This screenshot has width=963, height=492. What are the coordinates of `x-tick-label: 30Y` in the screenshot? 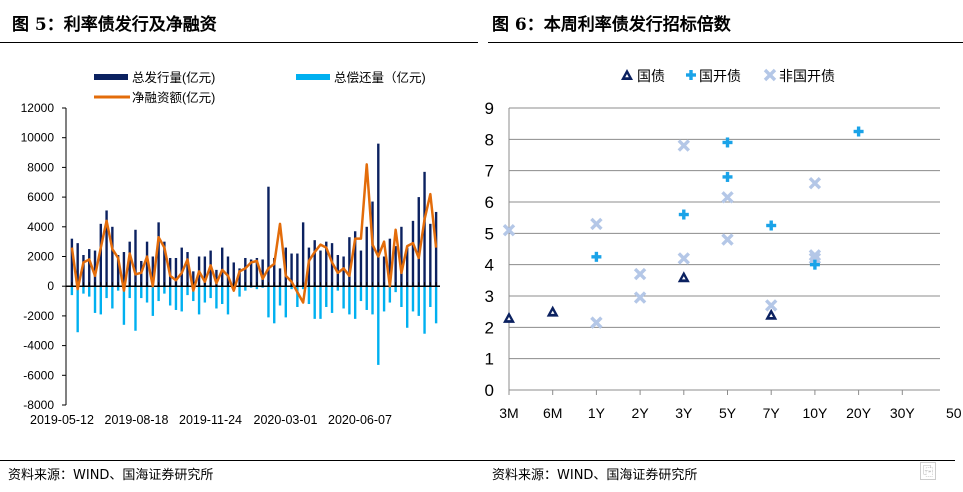 It's located at (903, 413).